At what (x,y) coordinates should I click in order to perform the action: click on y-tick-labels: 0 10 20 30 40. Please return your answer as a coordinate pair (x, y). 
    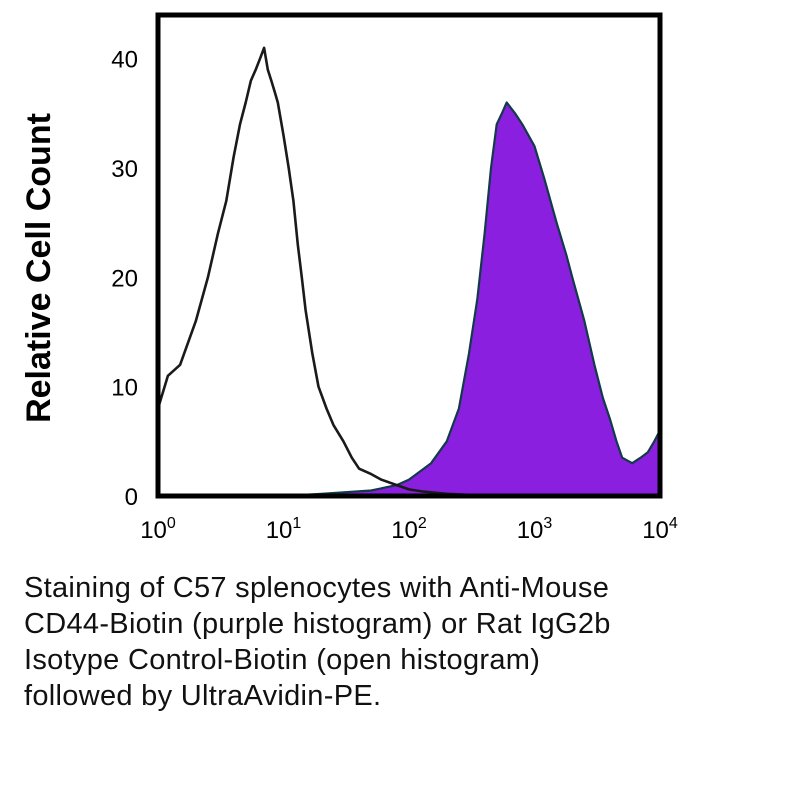
    Looking at the image, I should click on (124, 279).